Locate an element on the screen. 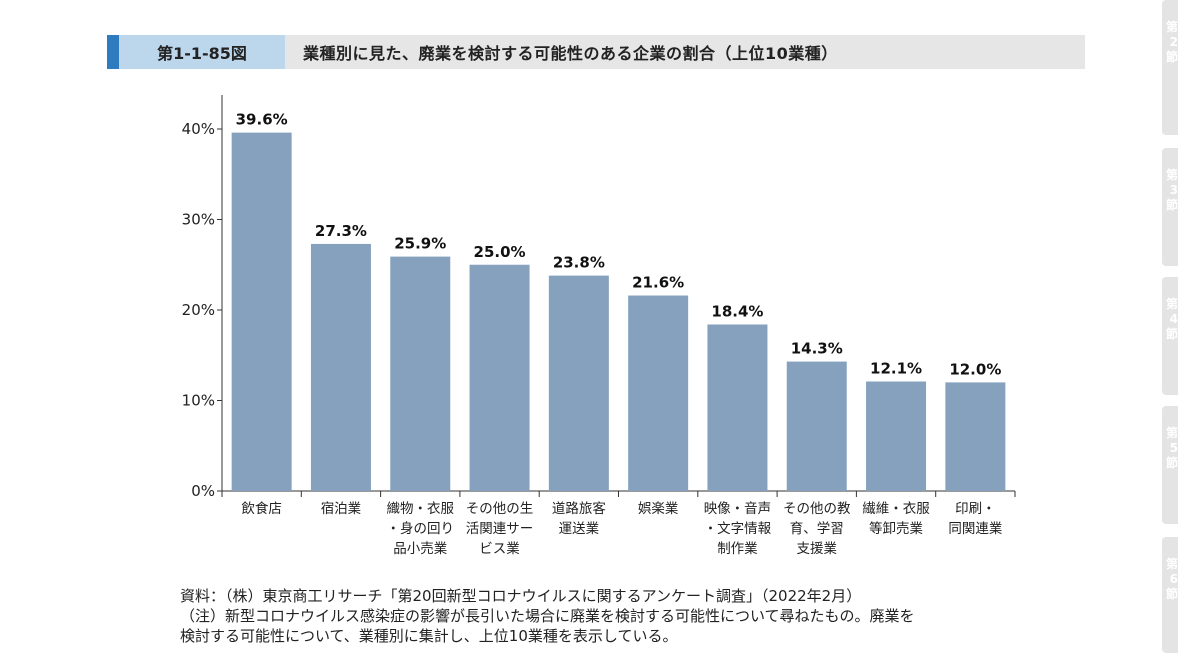  category-label-line: 運送業 is located at coordinates (579, 529).